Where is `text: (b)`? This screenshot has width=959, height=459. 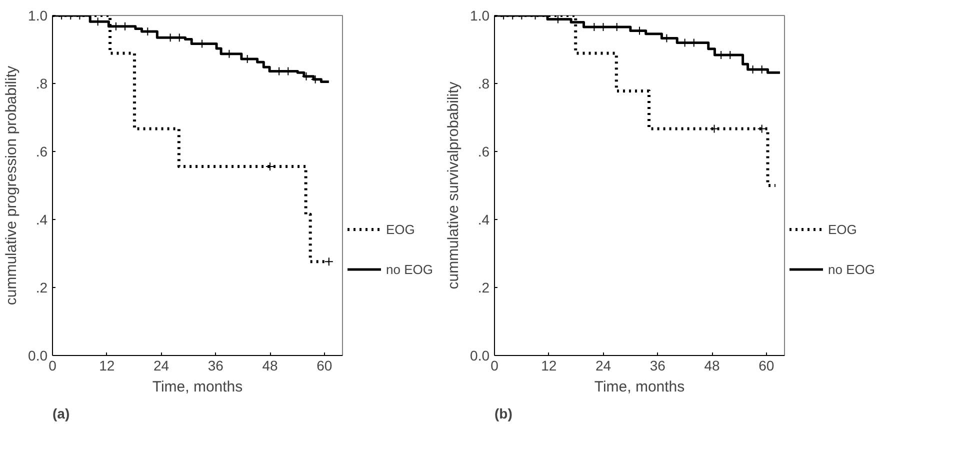
text: (b) is located at coordinates (503, 414).